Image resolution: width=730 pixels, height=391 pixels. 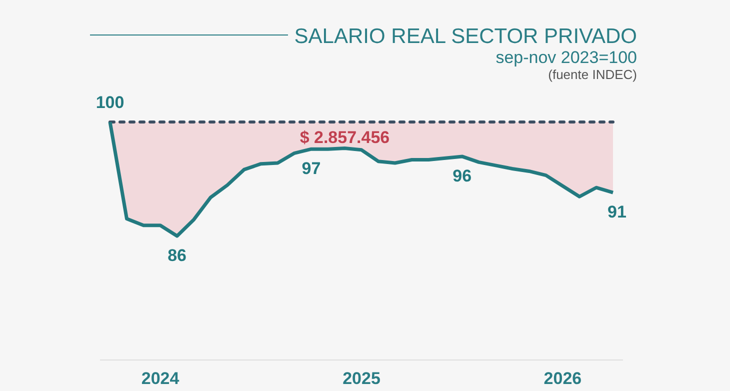 I want to click on x-tick-label: 2024, so click(x=160, y=378).